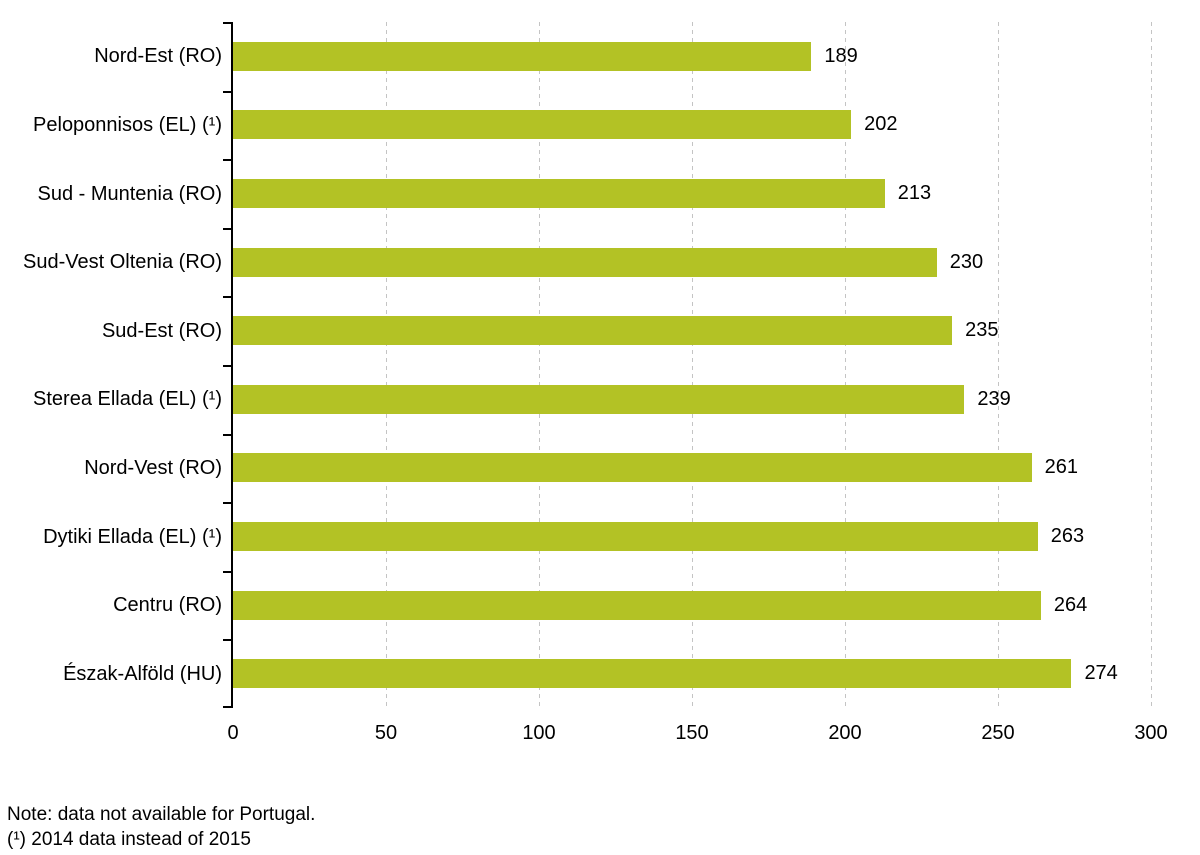 Image resolution: width=1200 pixels, height=855 pixels. I want to click on bar-row: 261, so click(692, 468).